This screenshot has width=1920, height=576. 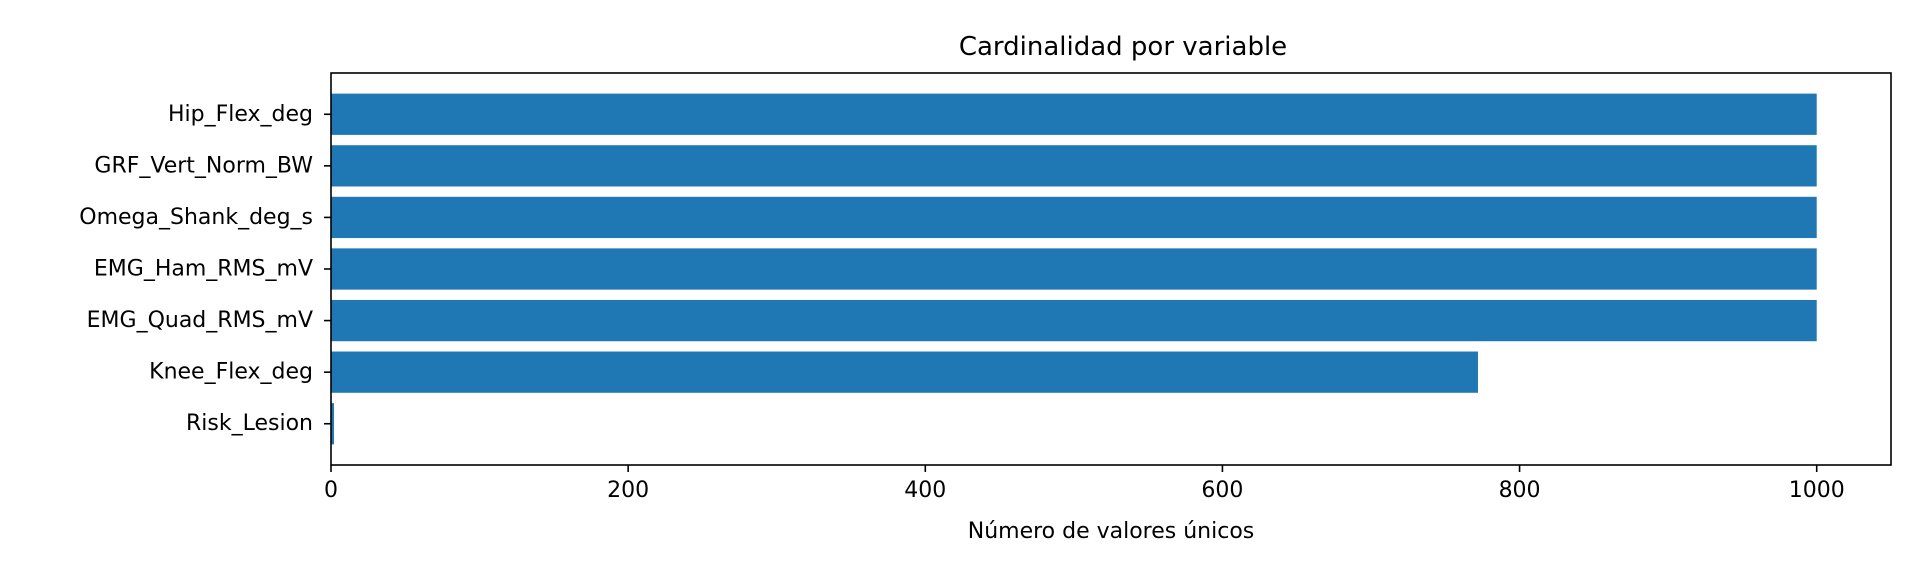 What do you see at coordinates (1074, 114) in the screenshot?
I see `bar-Hip_Flex_deg` at bounding box center [1074, 114].